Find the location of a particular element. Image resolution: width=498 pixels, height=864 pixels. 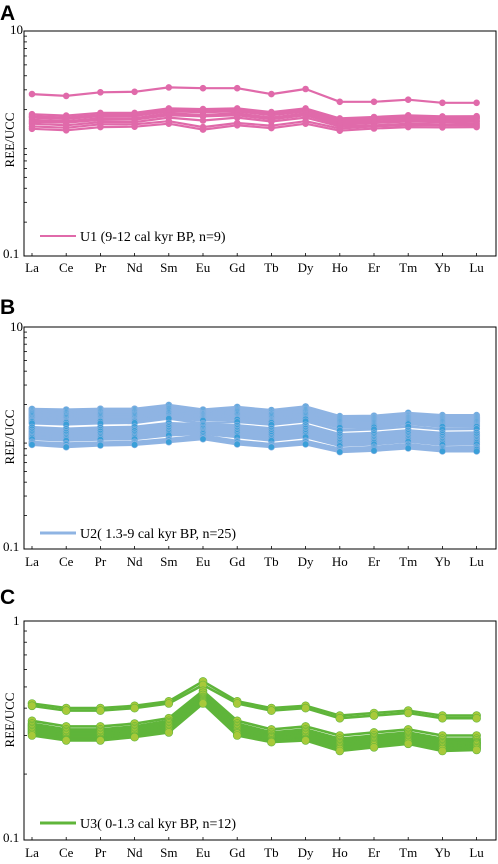

panel-b-legend: U2( 1.3-9 cal kyr BP, n=25) is located at coordinates (138, 534).